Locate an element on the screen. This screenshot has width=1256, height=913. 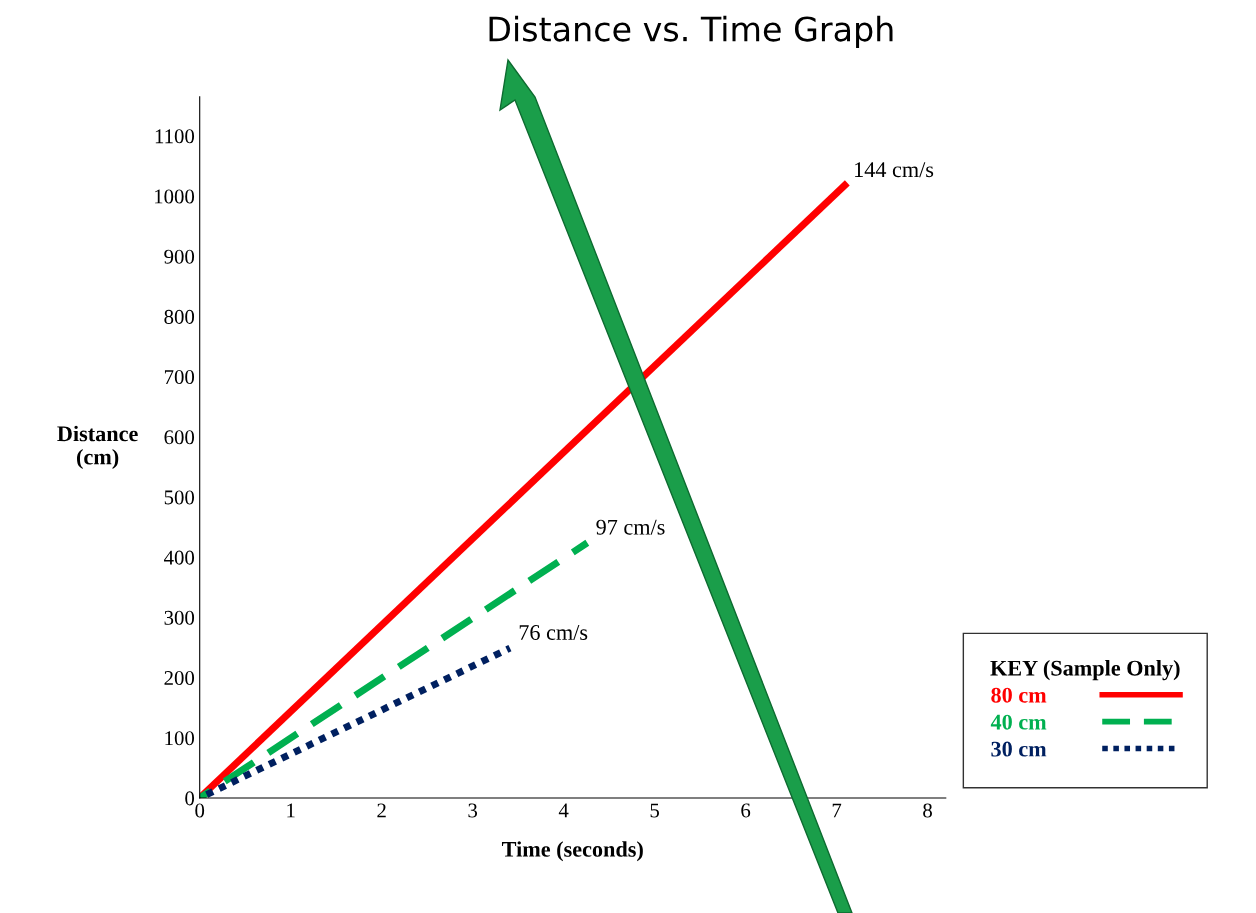
y-tick-label: 500 is located at coordinates (179, 497).